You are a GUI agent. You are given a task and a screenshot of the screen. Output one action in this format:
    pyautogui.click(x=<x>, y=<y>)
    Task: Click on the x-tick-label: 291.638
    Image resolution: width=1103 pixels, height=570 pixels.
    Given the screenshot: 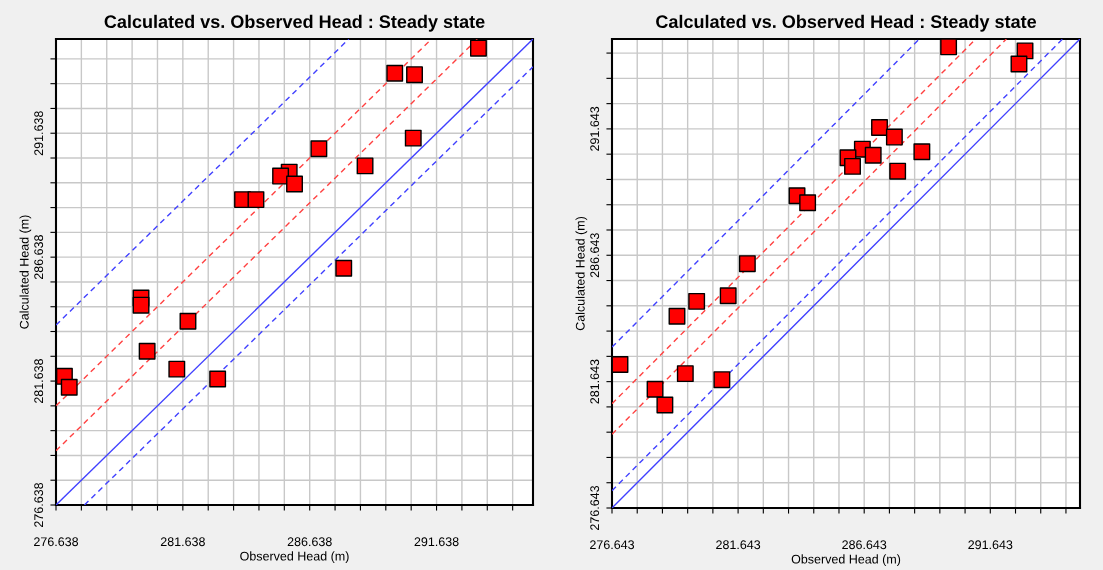 What is the action you would take?
    pyautogui.click(x=436, y=542)
    